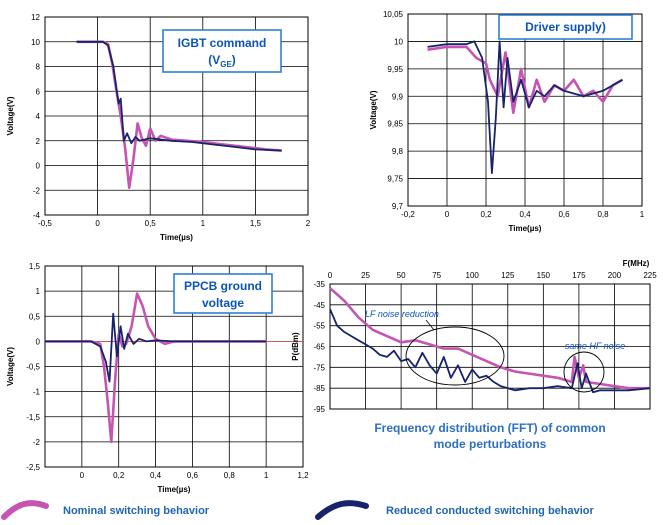 The height and width of the screenshot is (525, 663). What do you see at coordinates (319, 284) in the screenshot?
I see `y-tick-label: -35` at bounding box center [319, 284].